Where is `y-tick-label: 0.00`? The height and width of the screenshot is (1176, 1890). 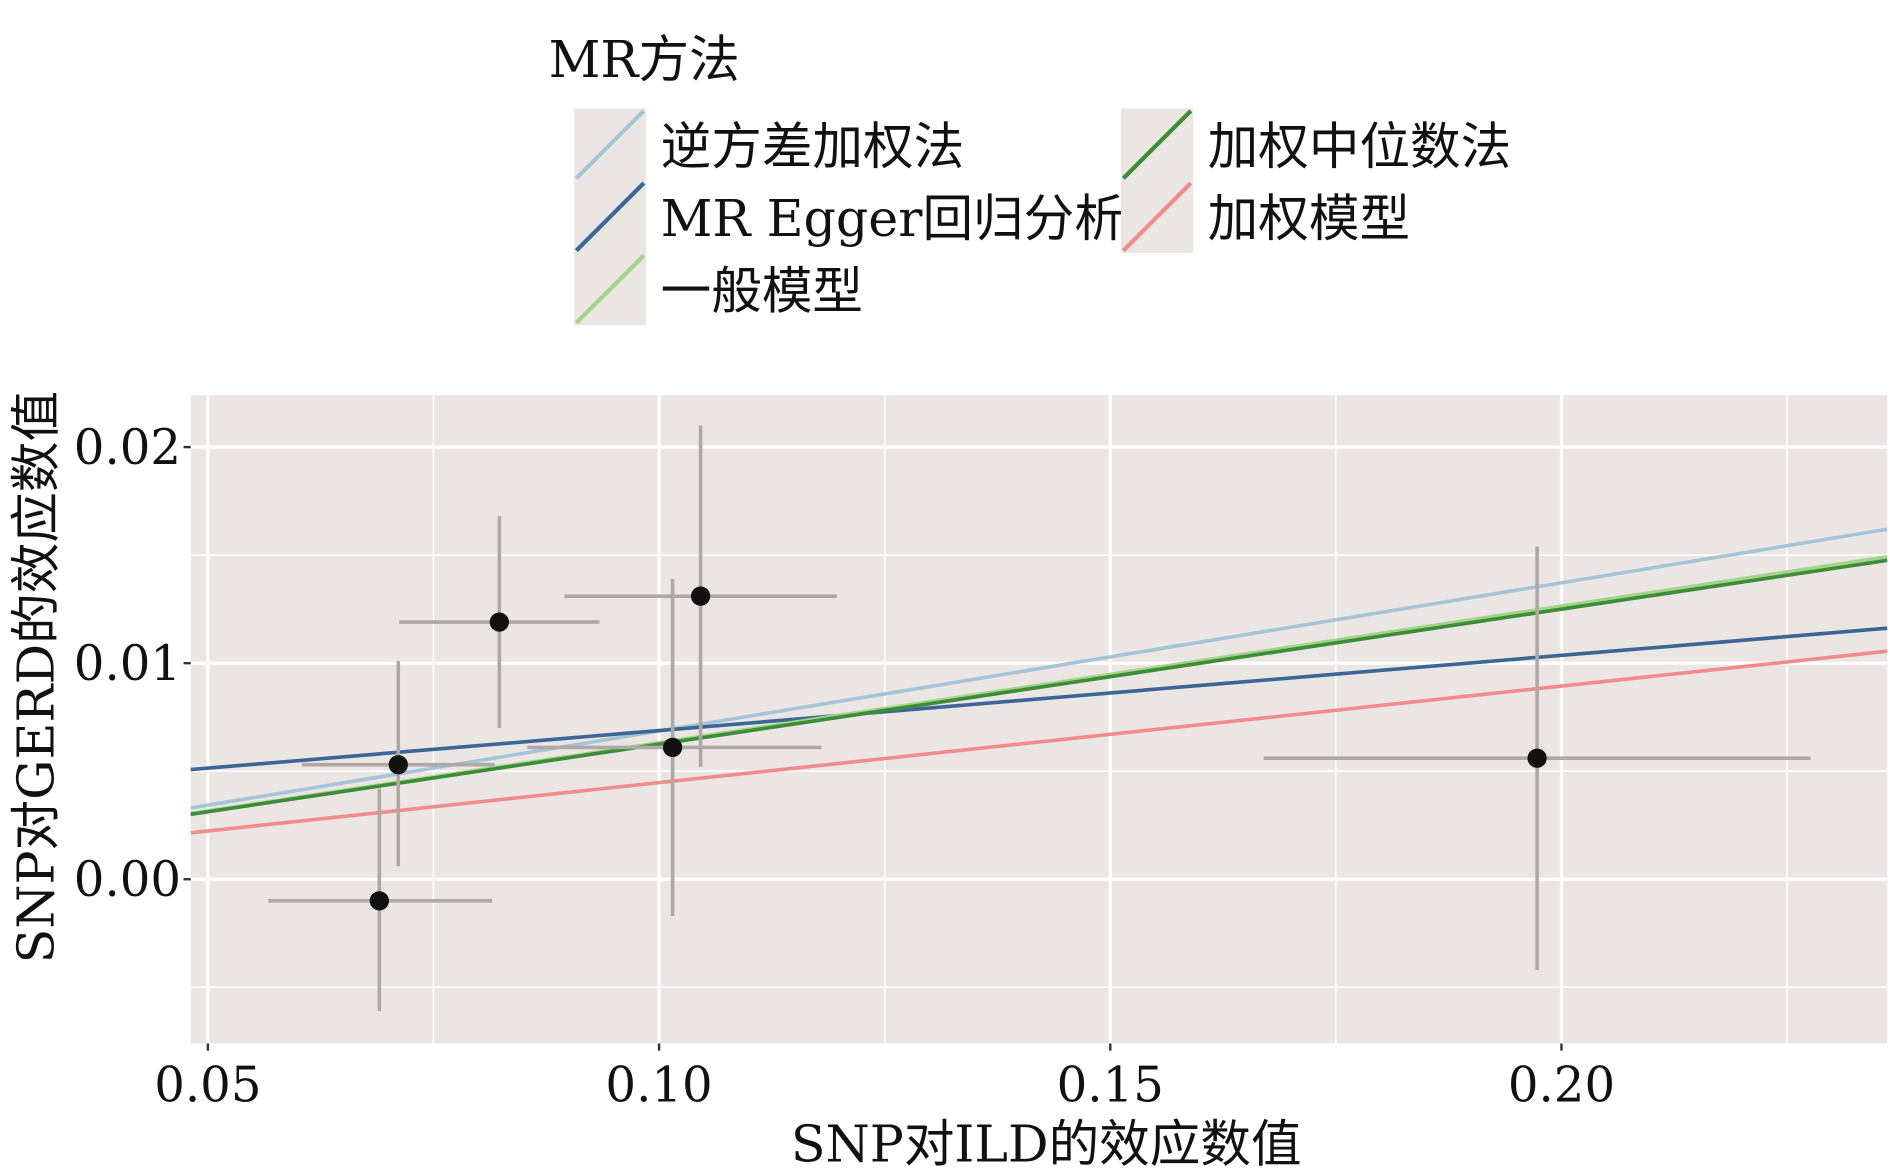
y-tick-label: 0.00 is located at coordinates (127, 880).